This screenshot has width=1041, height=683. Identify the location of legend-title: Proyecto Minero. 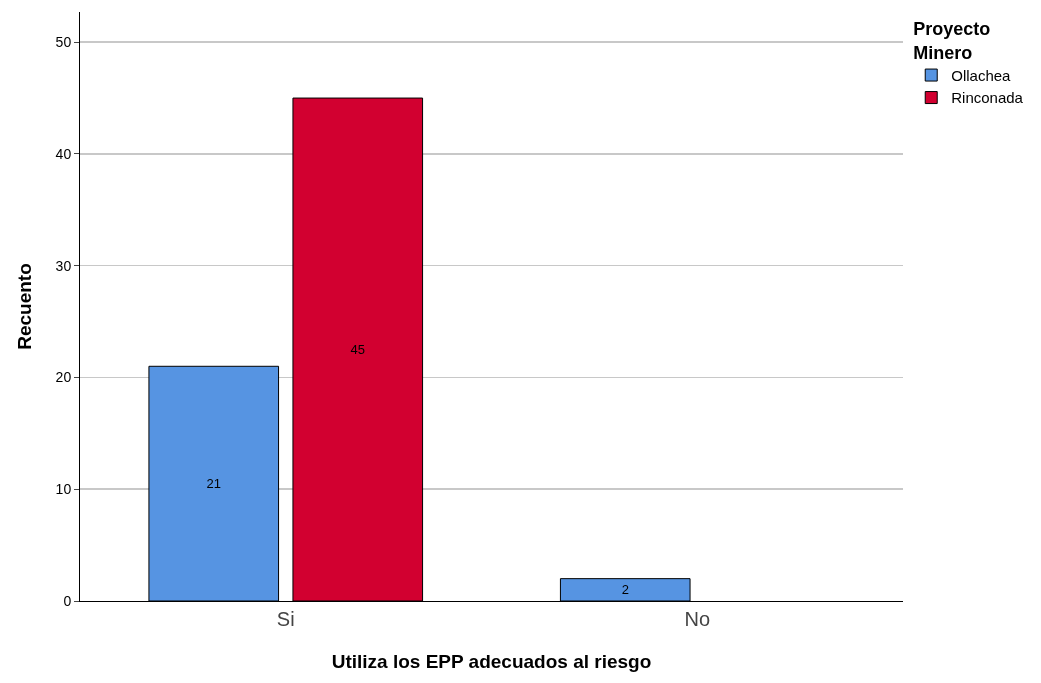
(952, 41).